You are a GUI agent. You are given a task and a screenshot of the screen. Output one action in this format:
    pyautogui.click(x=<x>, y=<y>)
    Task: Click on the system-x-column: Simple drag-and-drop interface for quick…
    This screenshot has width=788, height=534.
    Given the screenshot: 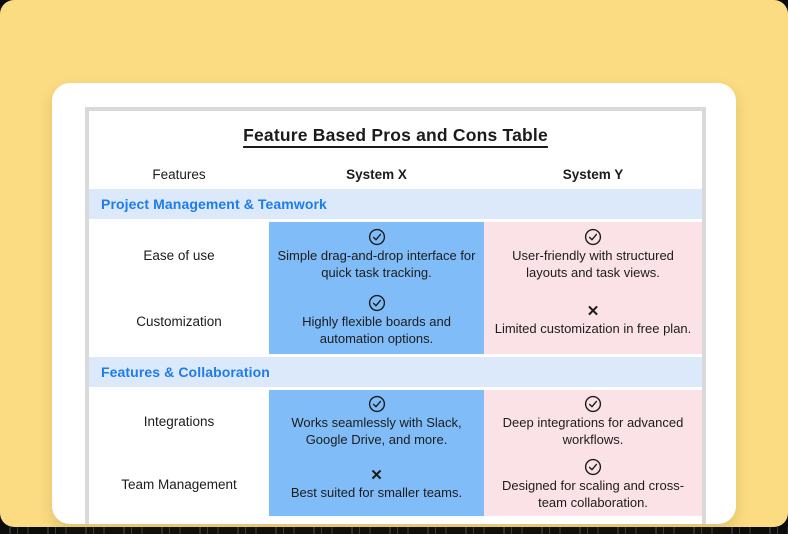 What is the action you would take?
    pyautogui.click(x=376, y=288)
    